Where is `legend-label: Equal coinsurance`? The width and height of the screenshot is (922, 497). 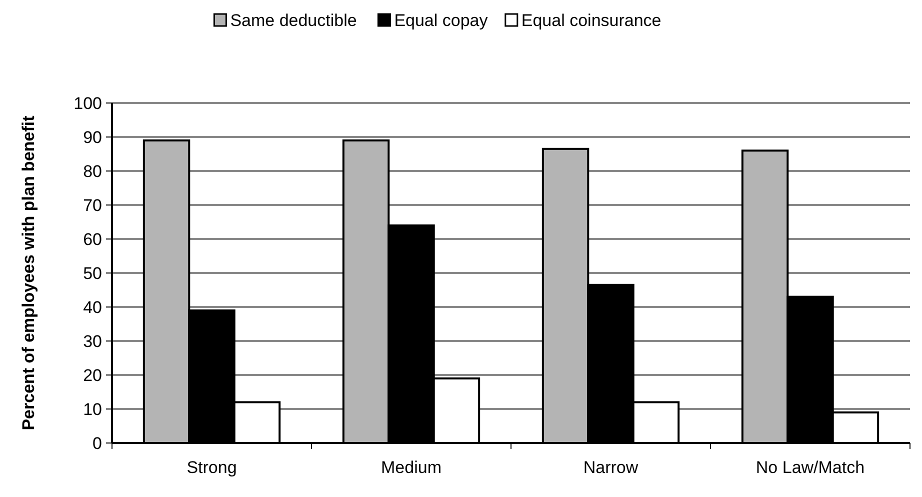 legend-label: Equal coinsurance is located at coordinates (591, 20).